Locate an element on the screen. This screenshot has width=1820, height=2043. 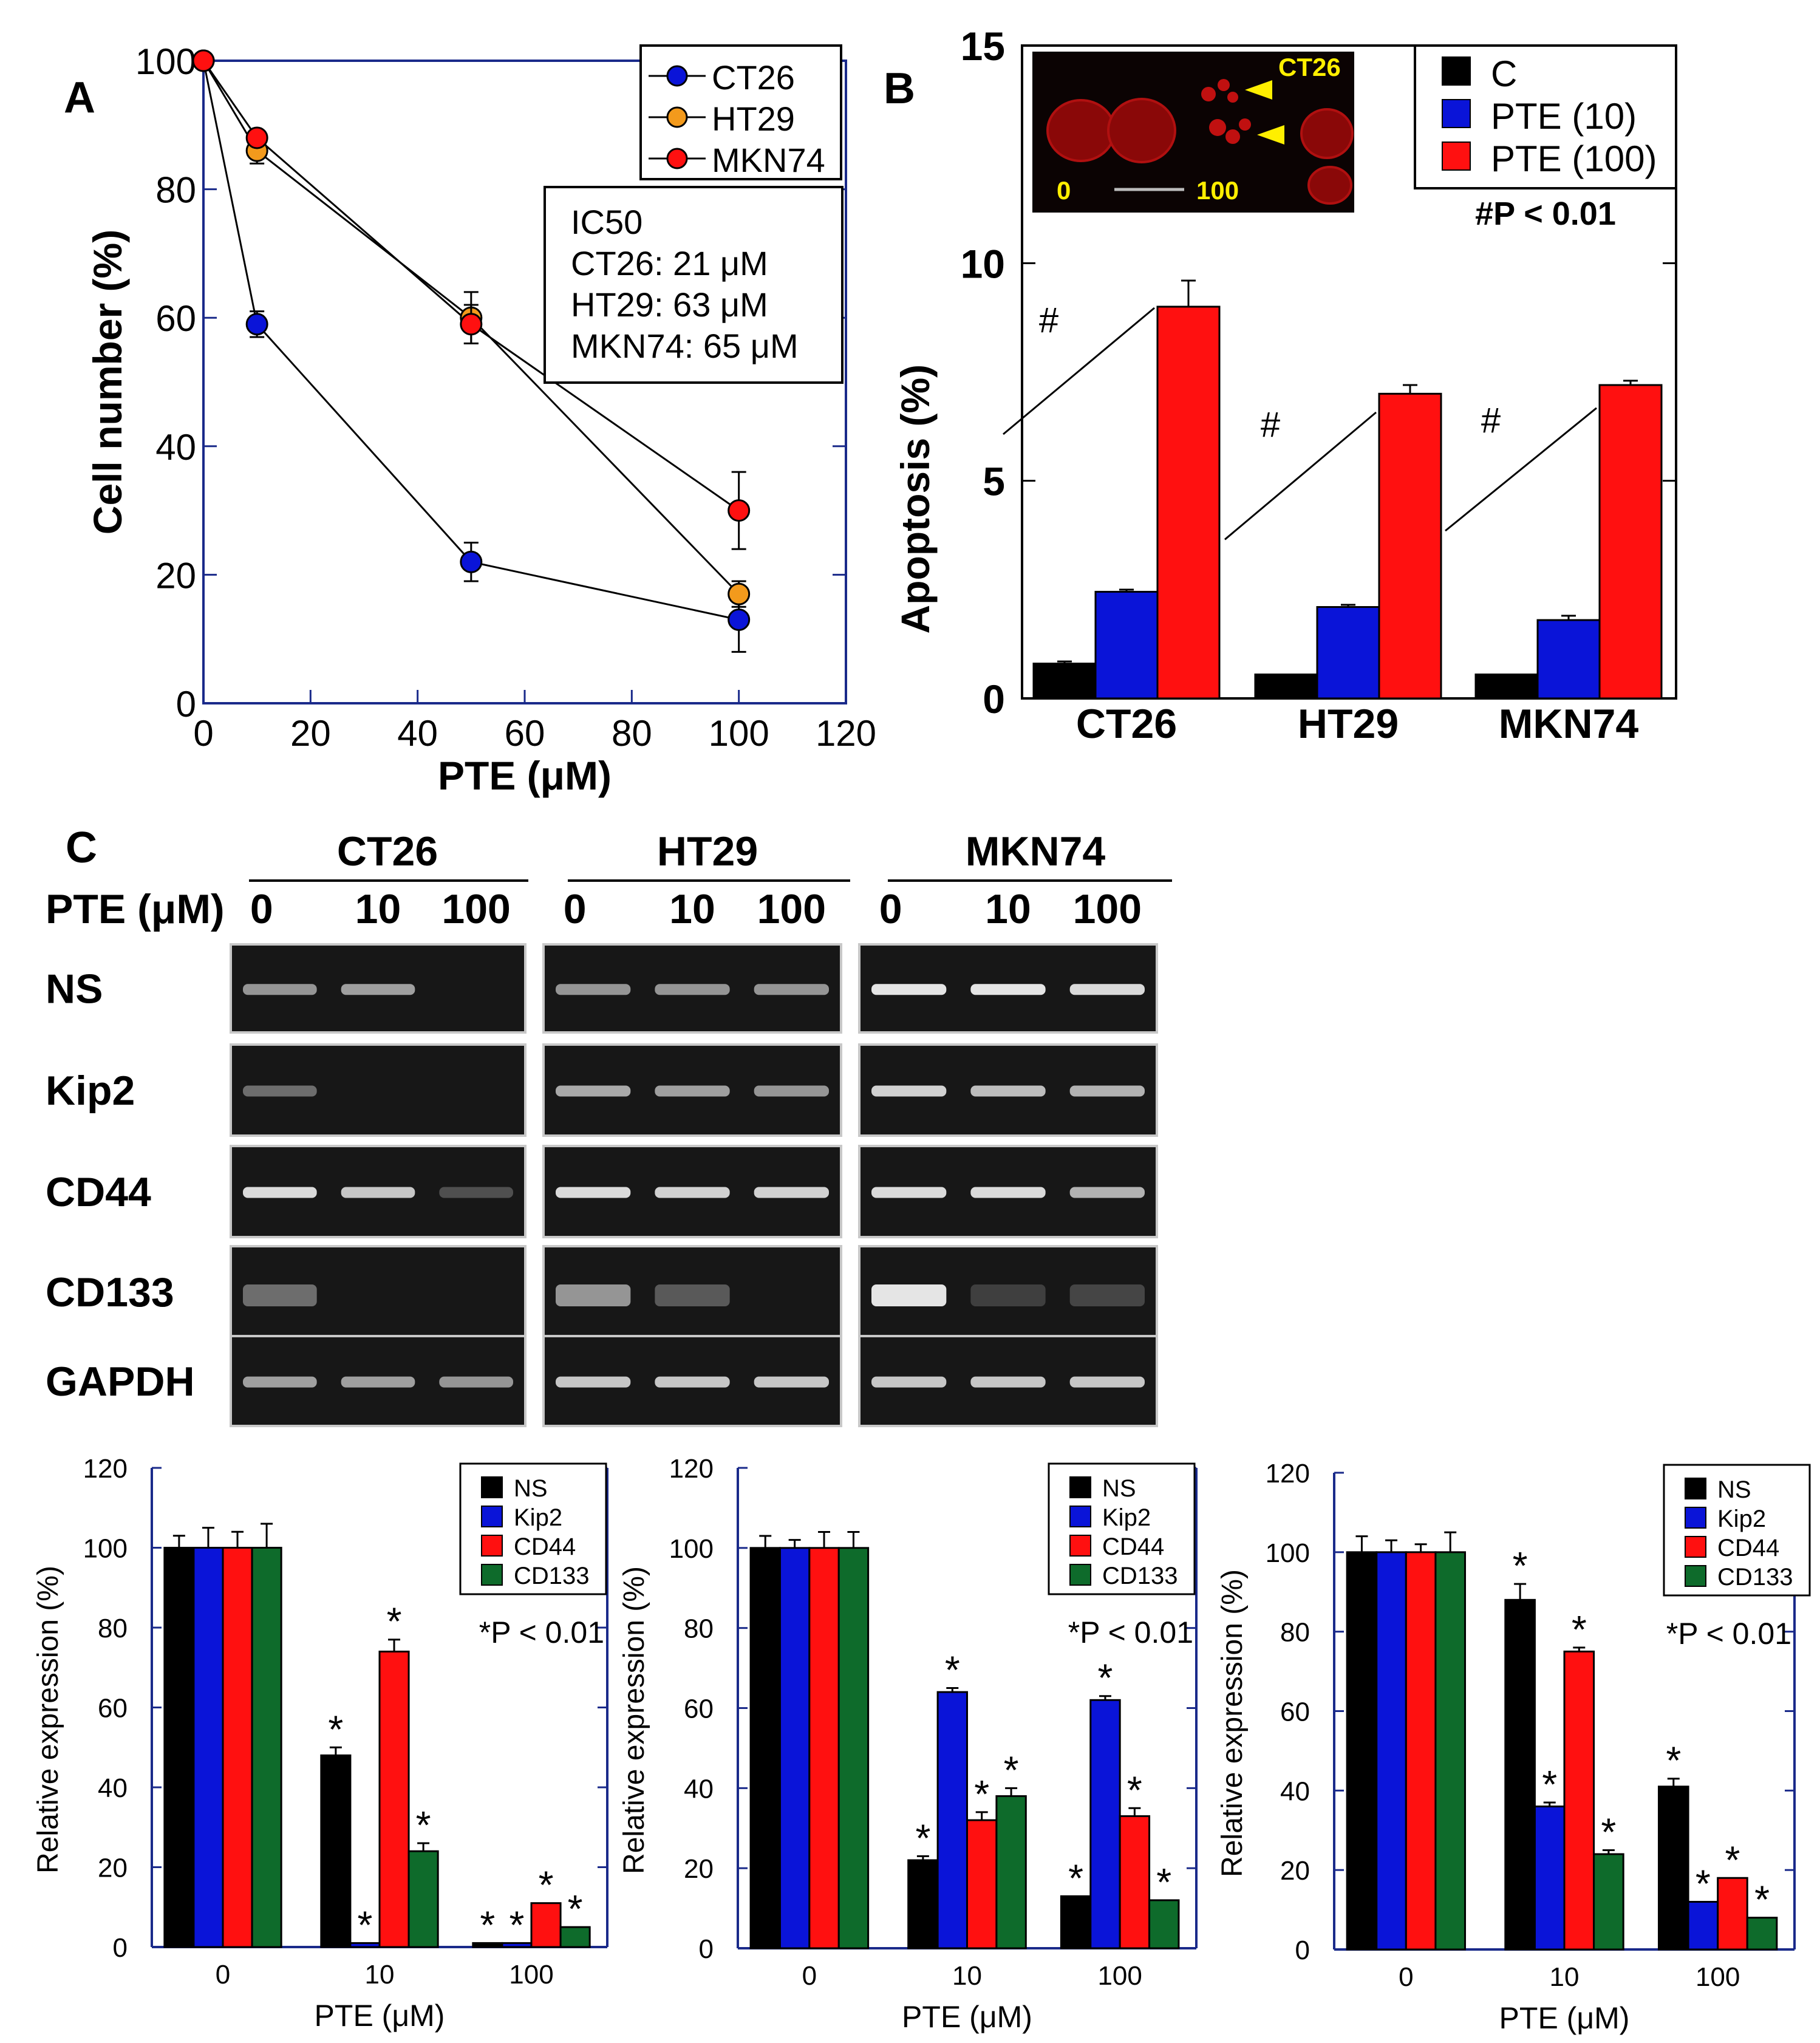
bar-c is located at coordinates (1286, 687).